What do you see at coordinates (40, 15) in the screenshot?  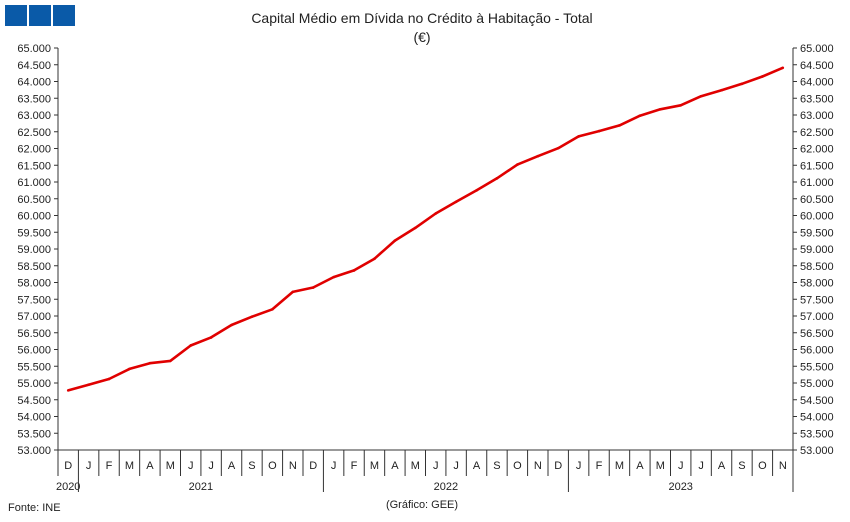 I see `gee-logo` at bounding box center [40, 15].